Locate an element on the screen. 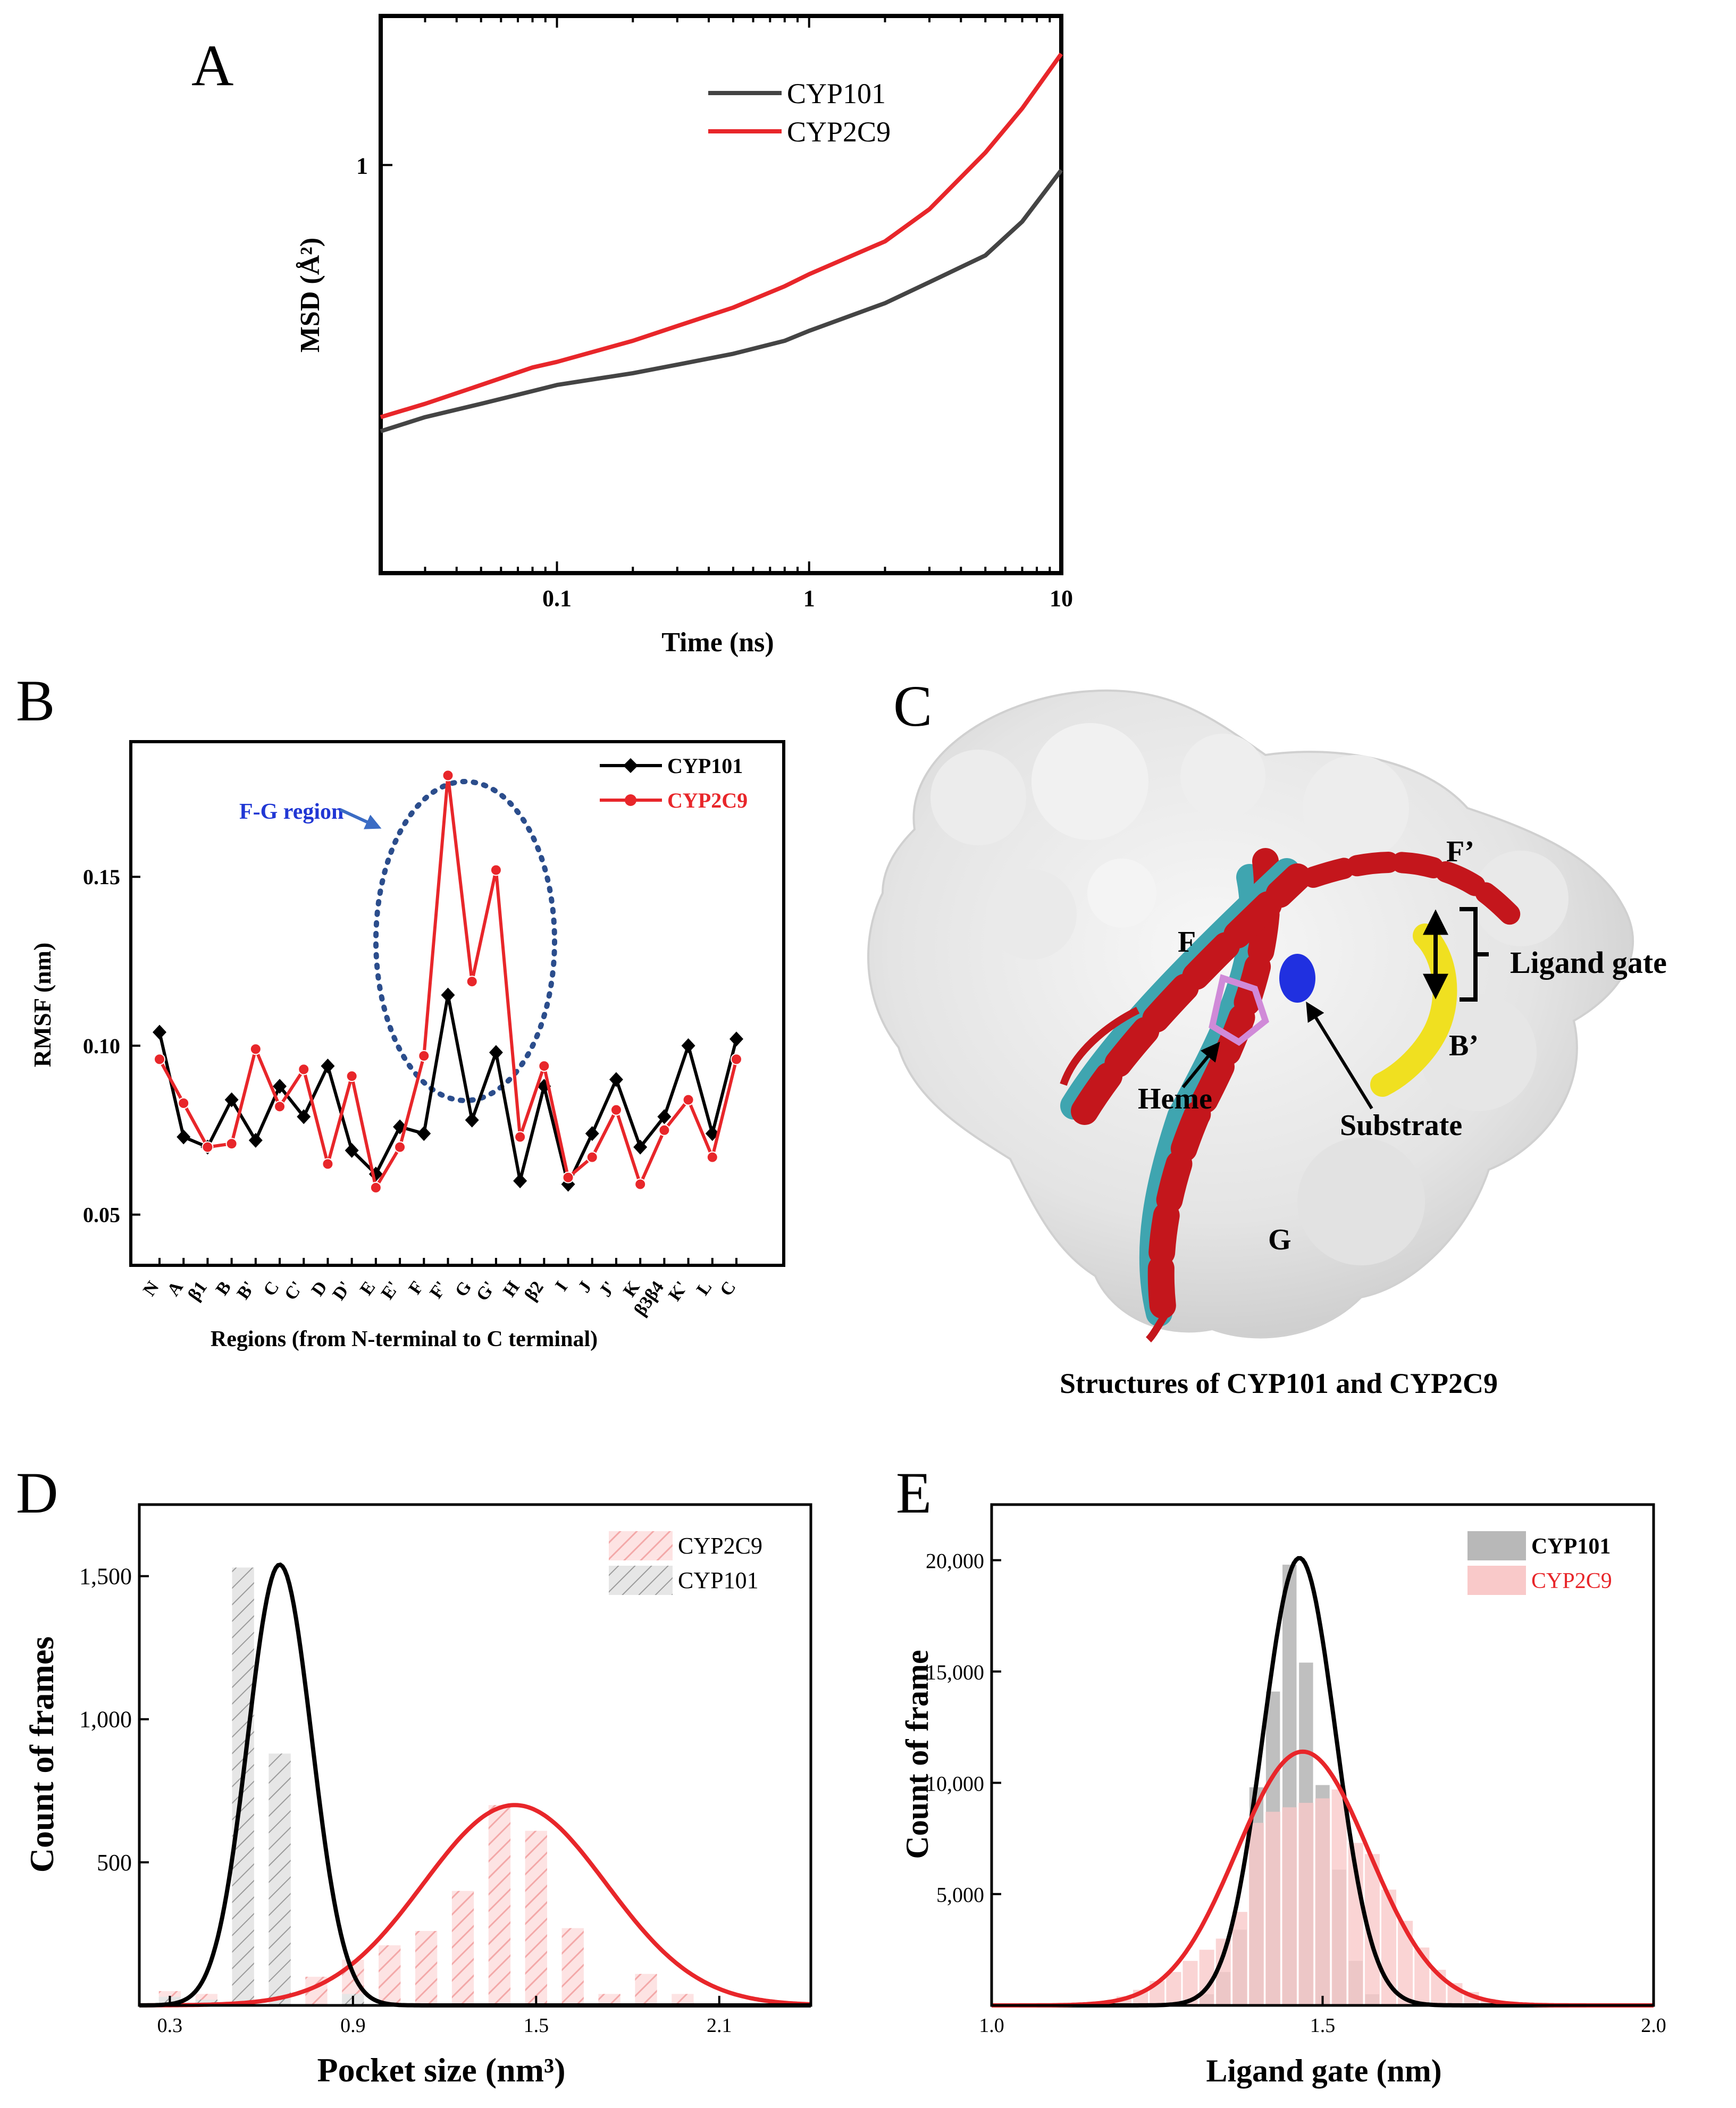  panel-a-xlabel: Time (ns) is located at coordinates (717, 642).